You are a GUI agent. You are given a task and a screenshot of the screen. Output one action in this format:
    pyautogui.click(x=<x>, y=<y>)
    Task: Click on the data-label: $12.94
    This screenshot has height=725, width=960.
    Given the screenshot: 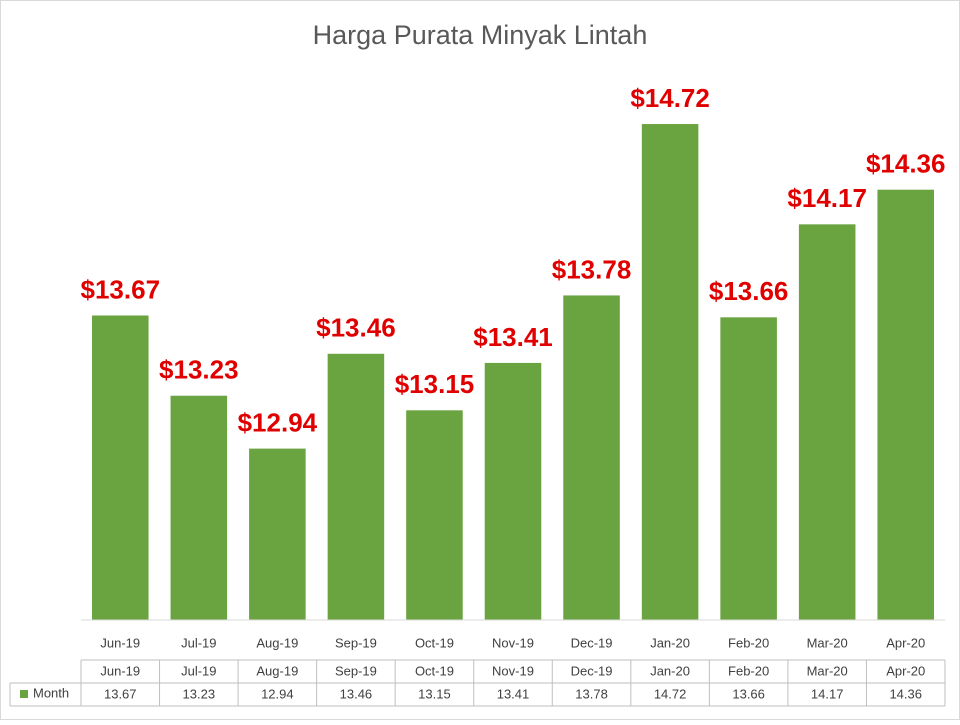 What is the action you would take?
    pyautogui.click(x=278, y=422)
    